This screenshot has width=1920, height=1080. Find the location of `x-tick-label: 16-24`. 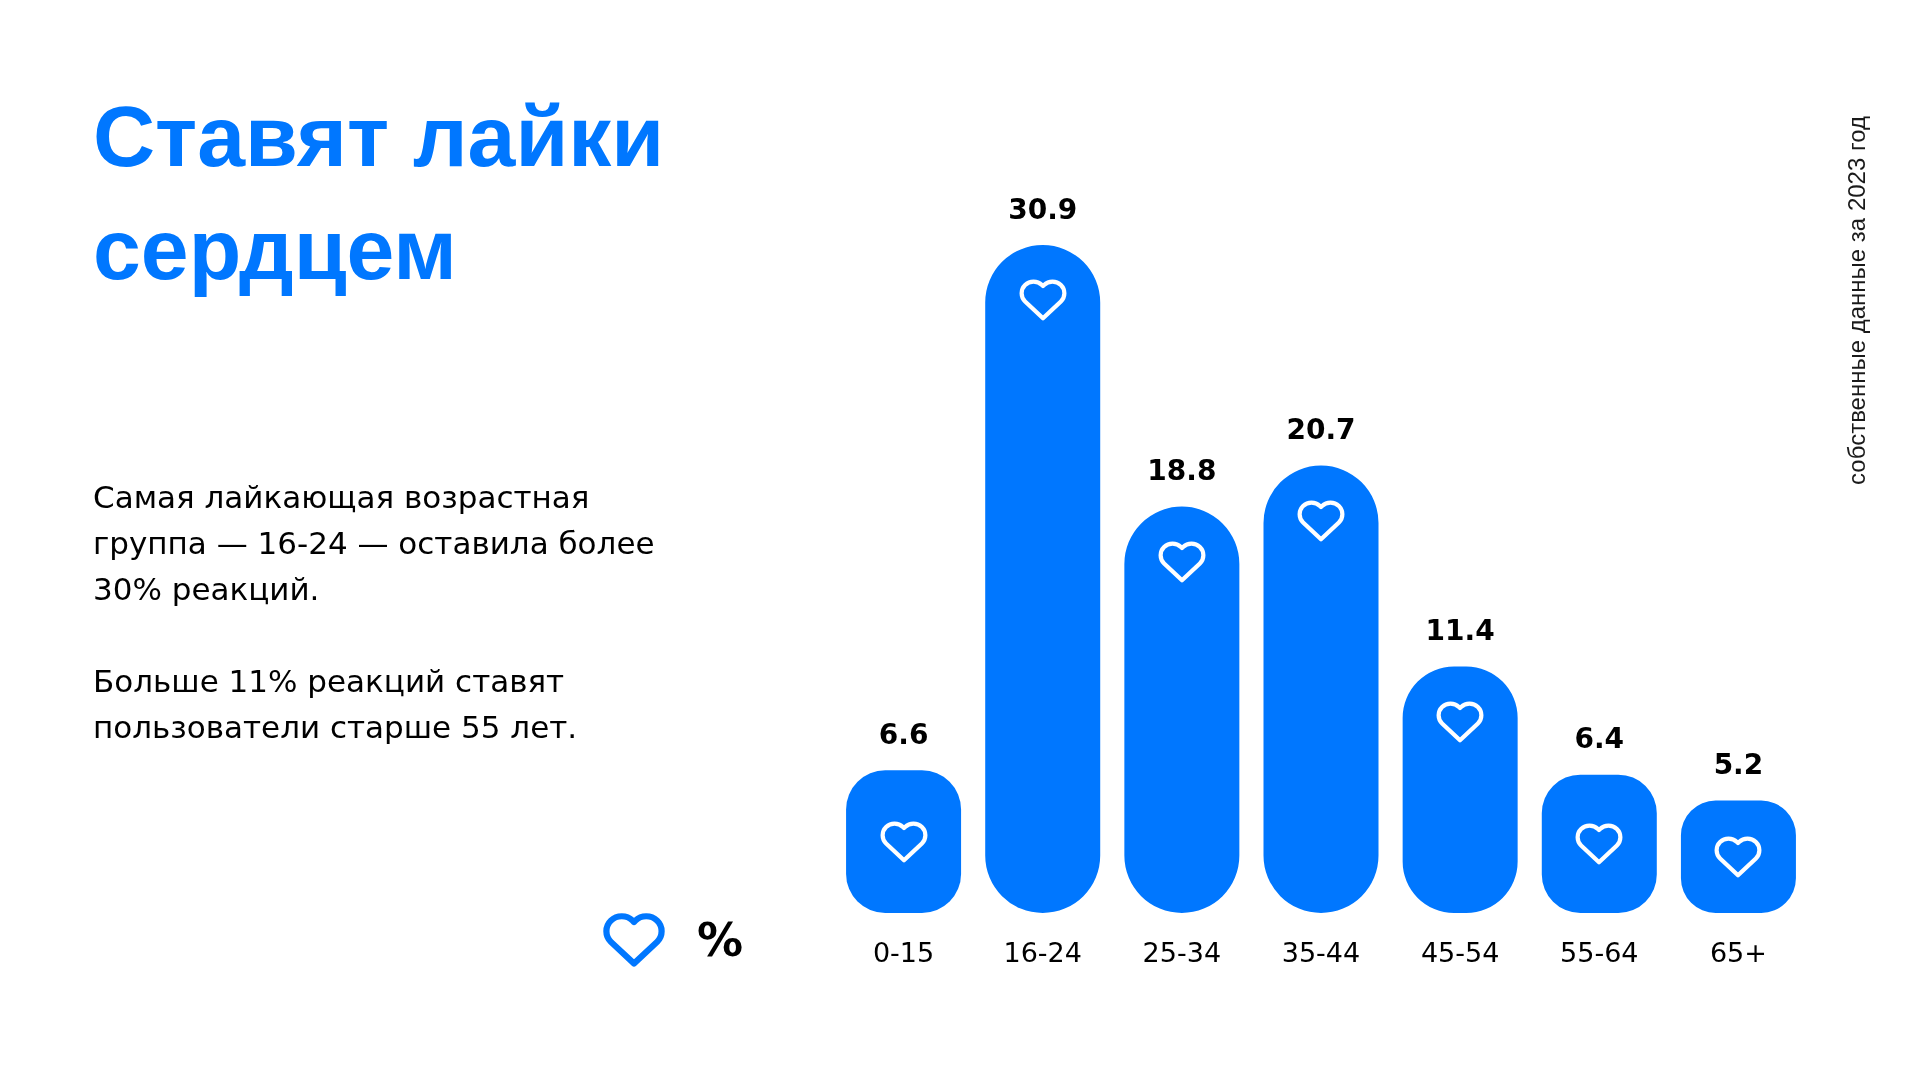

x-tick-label: 16-24 is located at coordinates (1042, 952).